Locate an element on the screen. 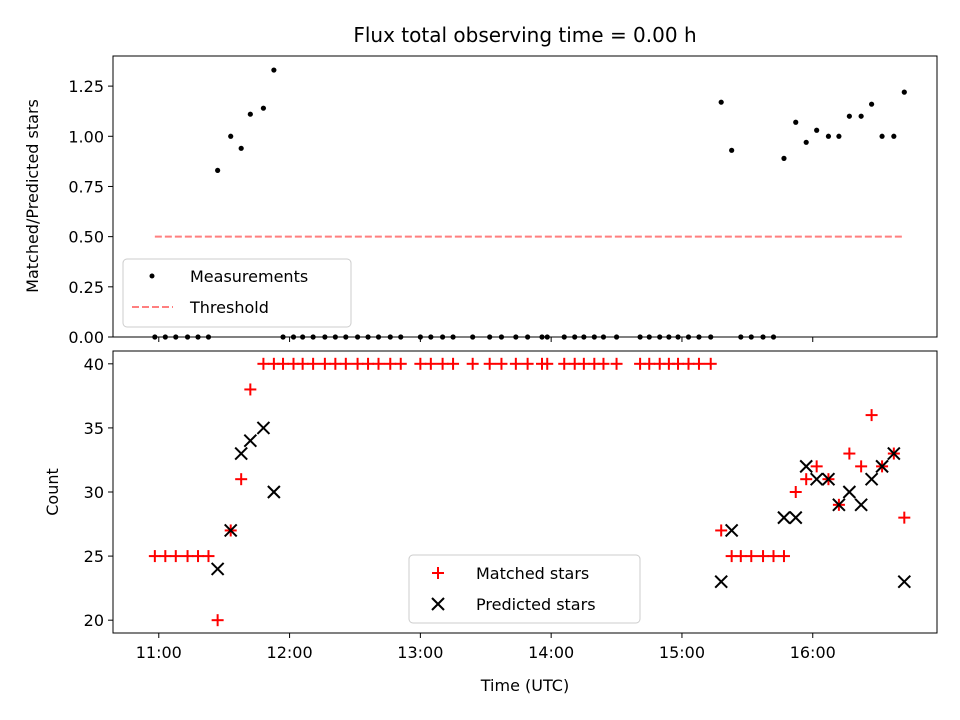  top-legend: Measurements Threshold is located at coordinates (237, 293).